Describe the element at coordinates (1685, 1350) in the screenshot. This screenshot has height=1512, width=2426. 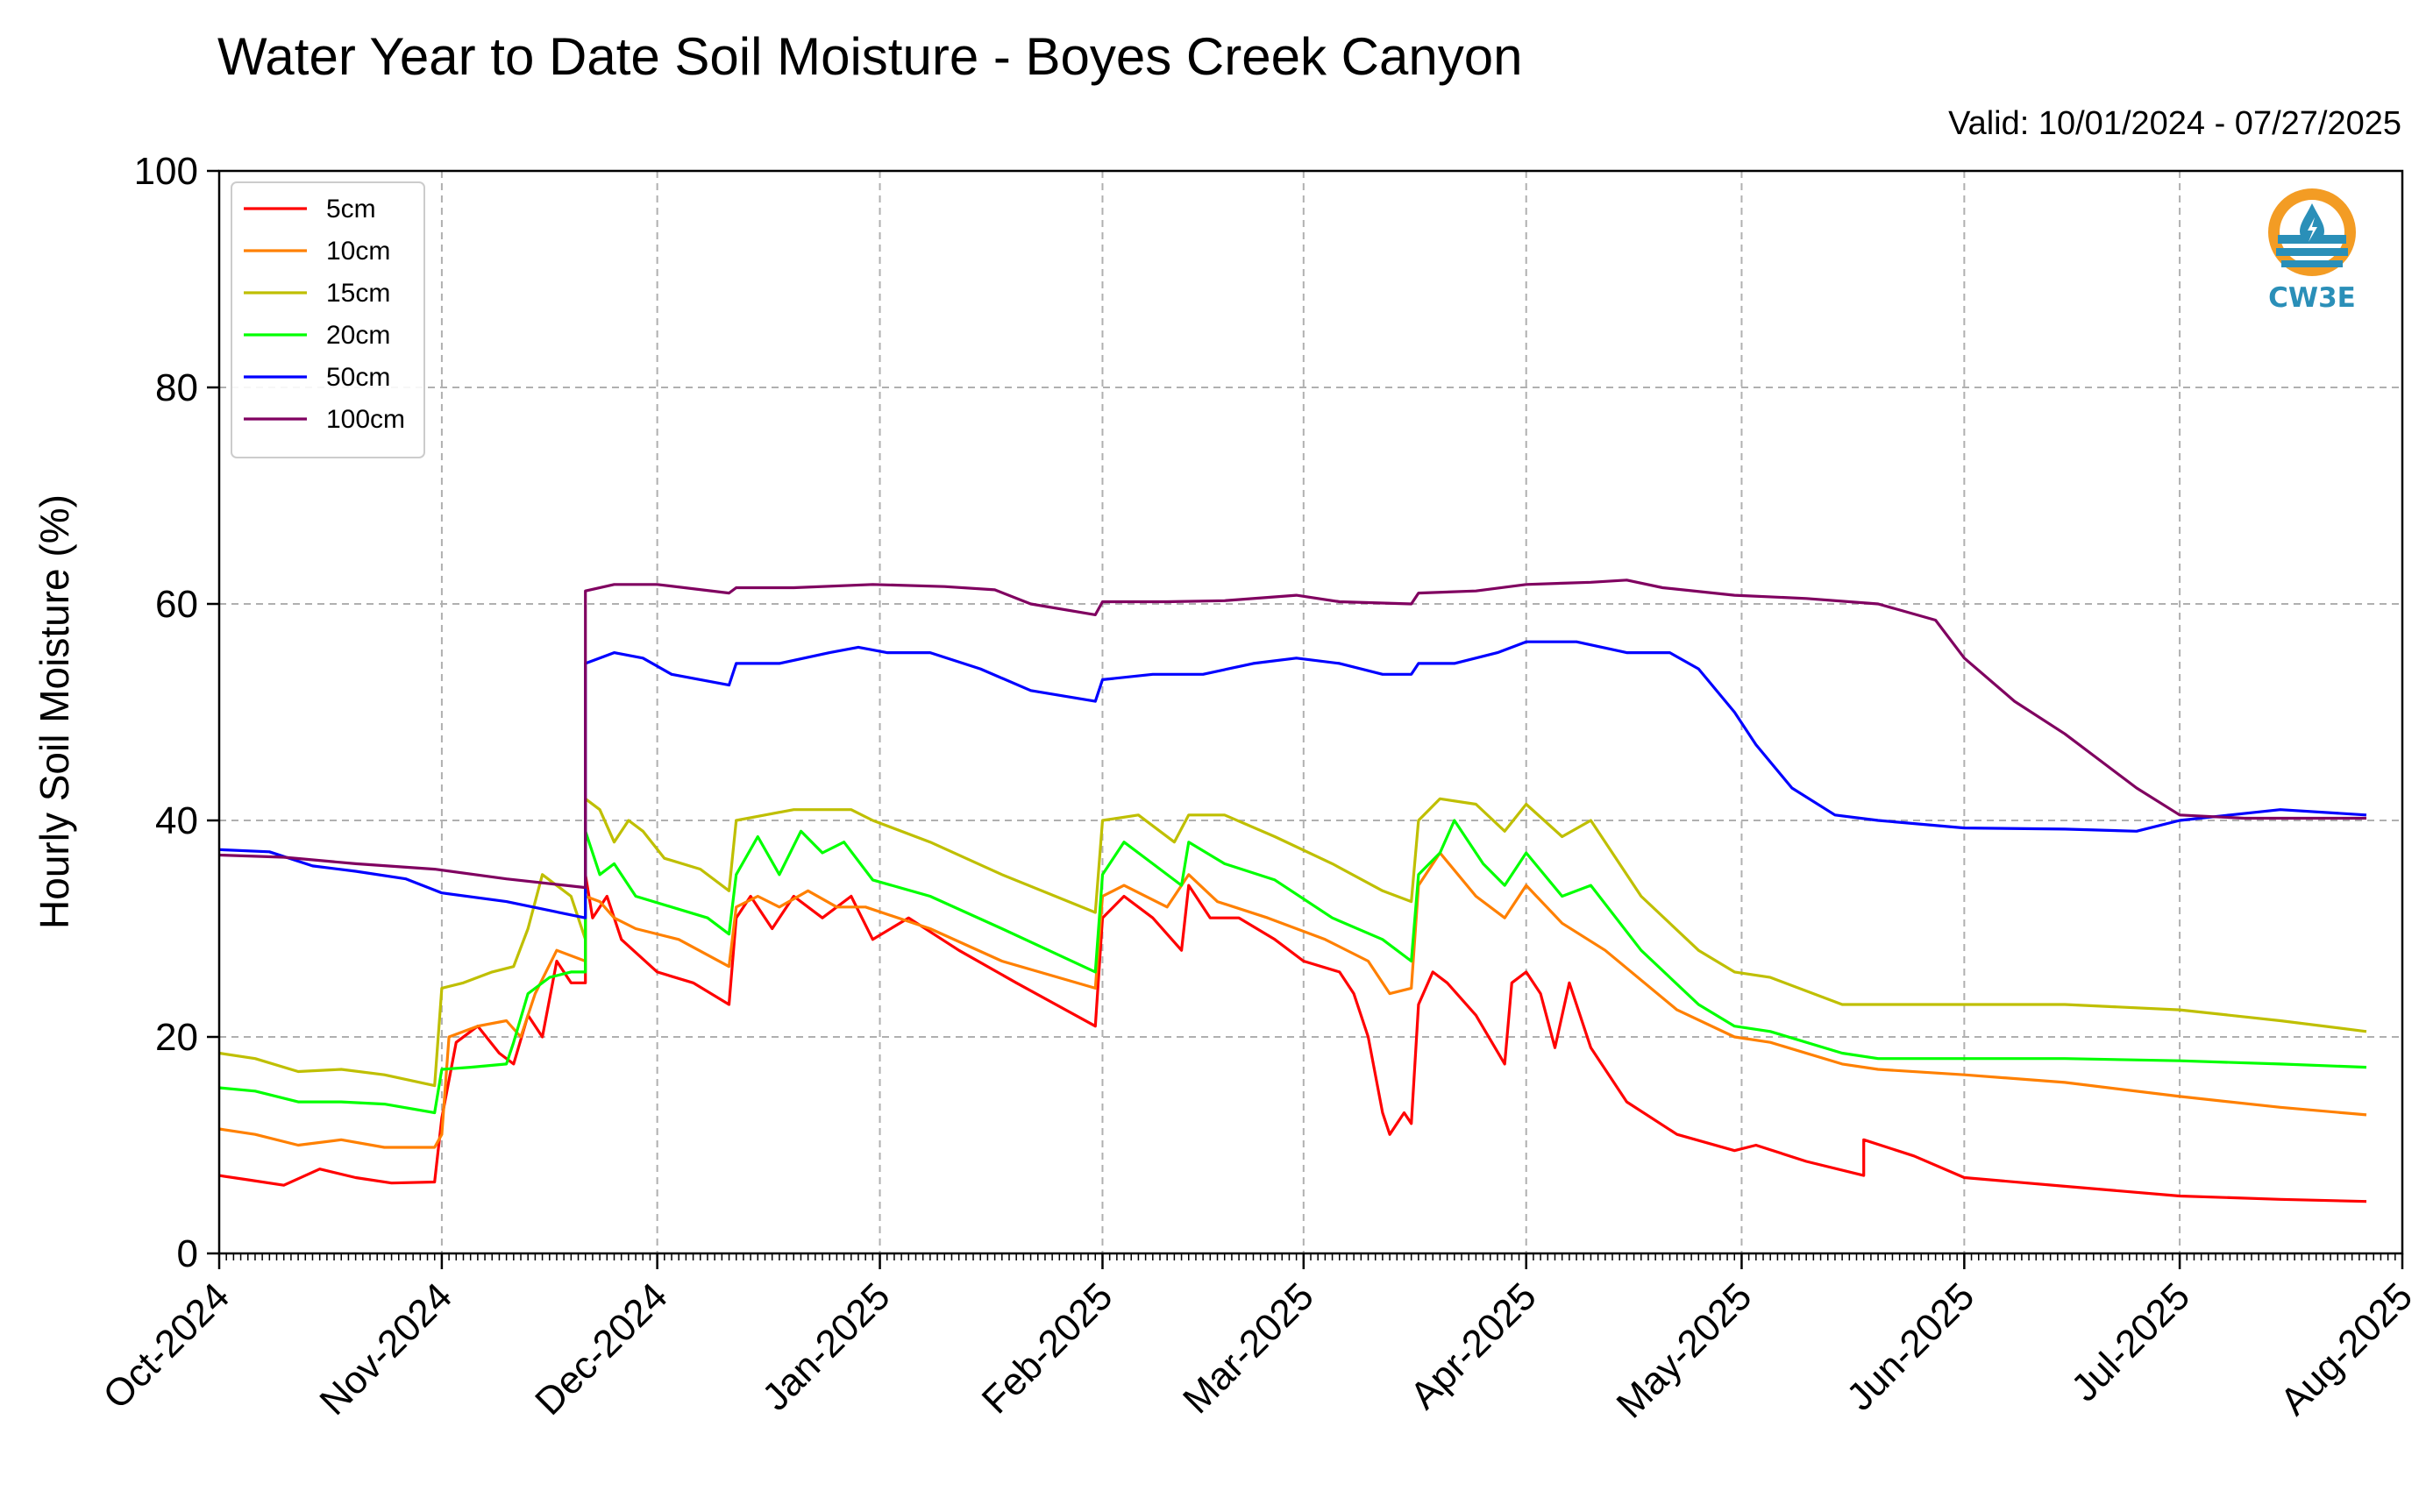
I see `x-tick-label: May-2025` at that location.